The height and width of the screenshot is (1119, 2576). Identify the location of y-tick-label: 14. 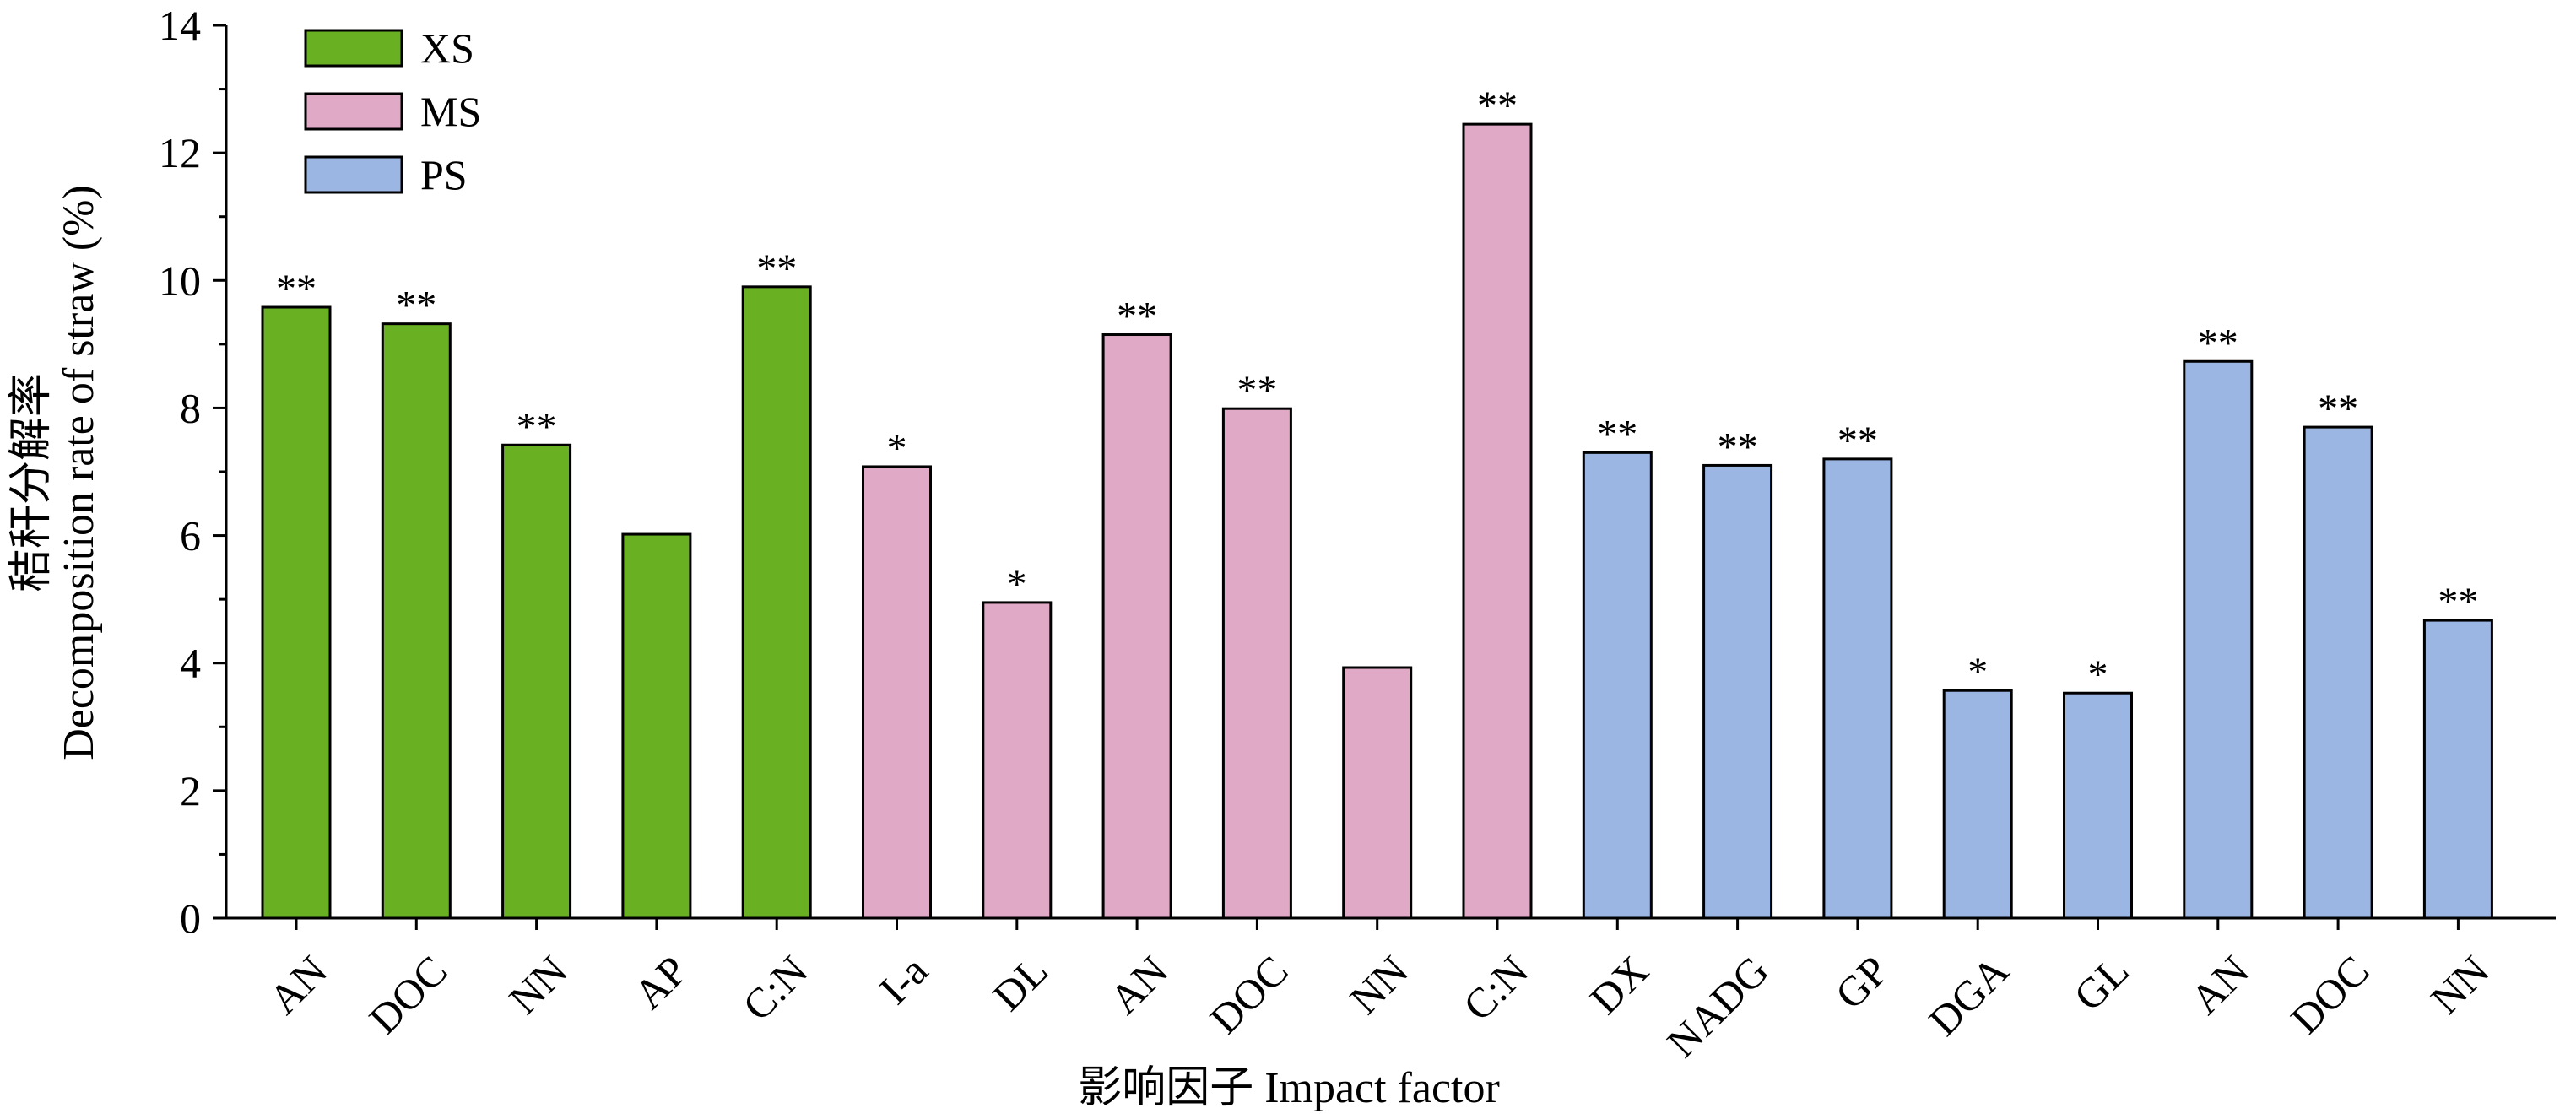
(180, 25).